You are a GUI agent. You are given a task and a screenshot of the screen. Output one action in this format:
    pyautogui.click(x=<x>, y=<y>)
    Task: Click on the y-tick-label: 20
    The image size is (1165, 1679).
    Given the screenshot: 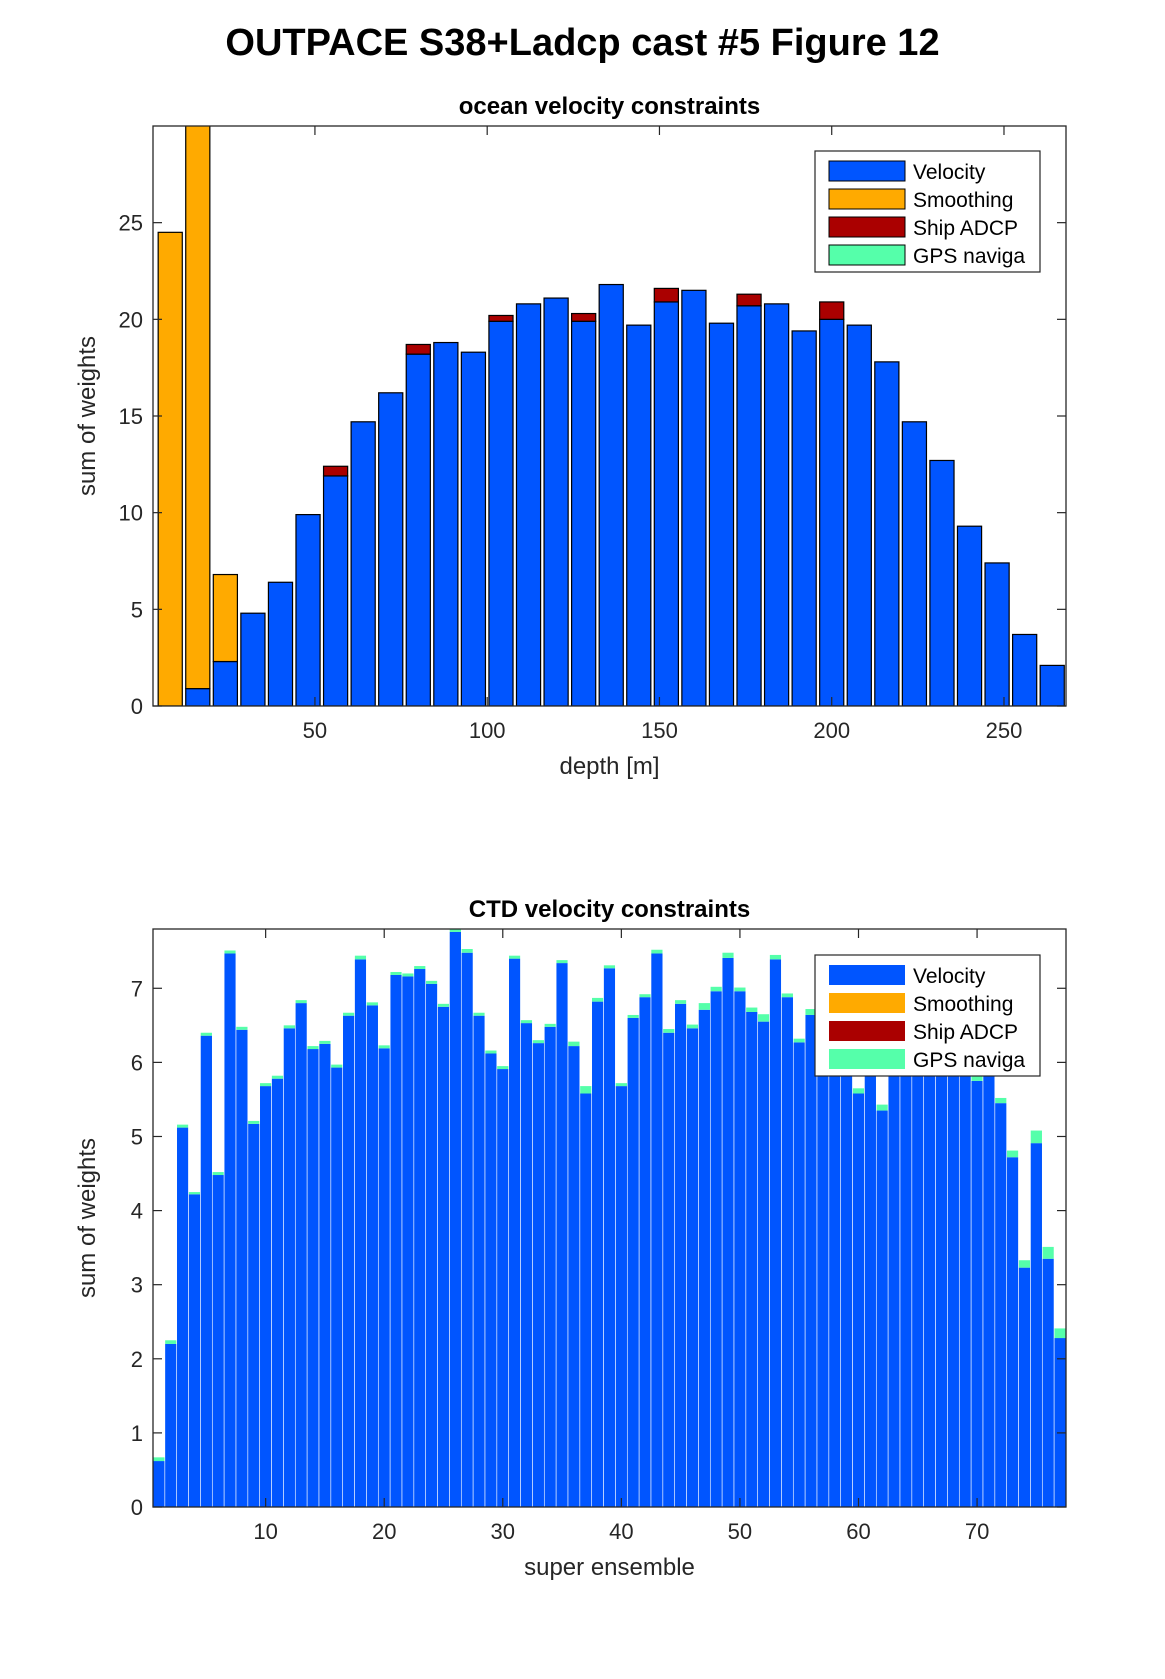 What is the action you would take?
    pyautogui.click(x=131, y=319)
    